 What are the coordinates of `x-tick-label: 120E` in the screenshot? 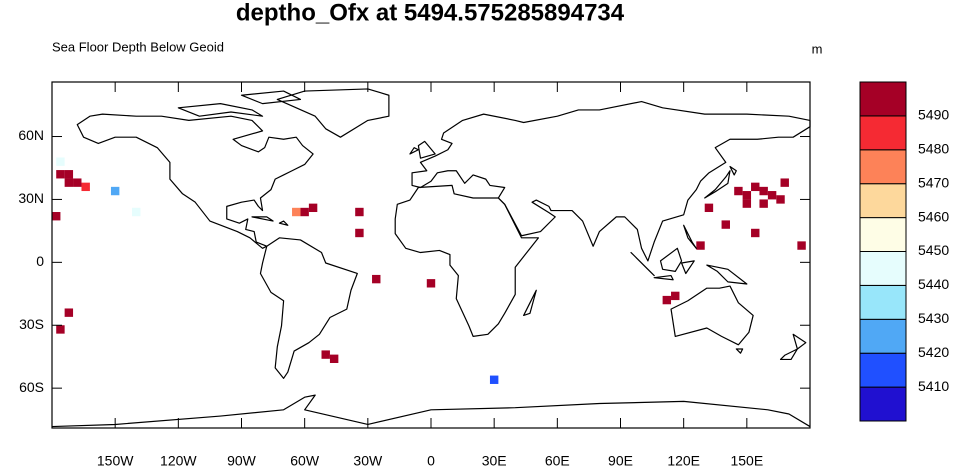 It's located at (683, 459).